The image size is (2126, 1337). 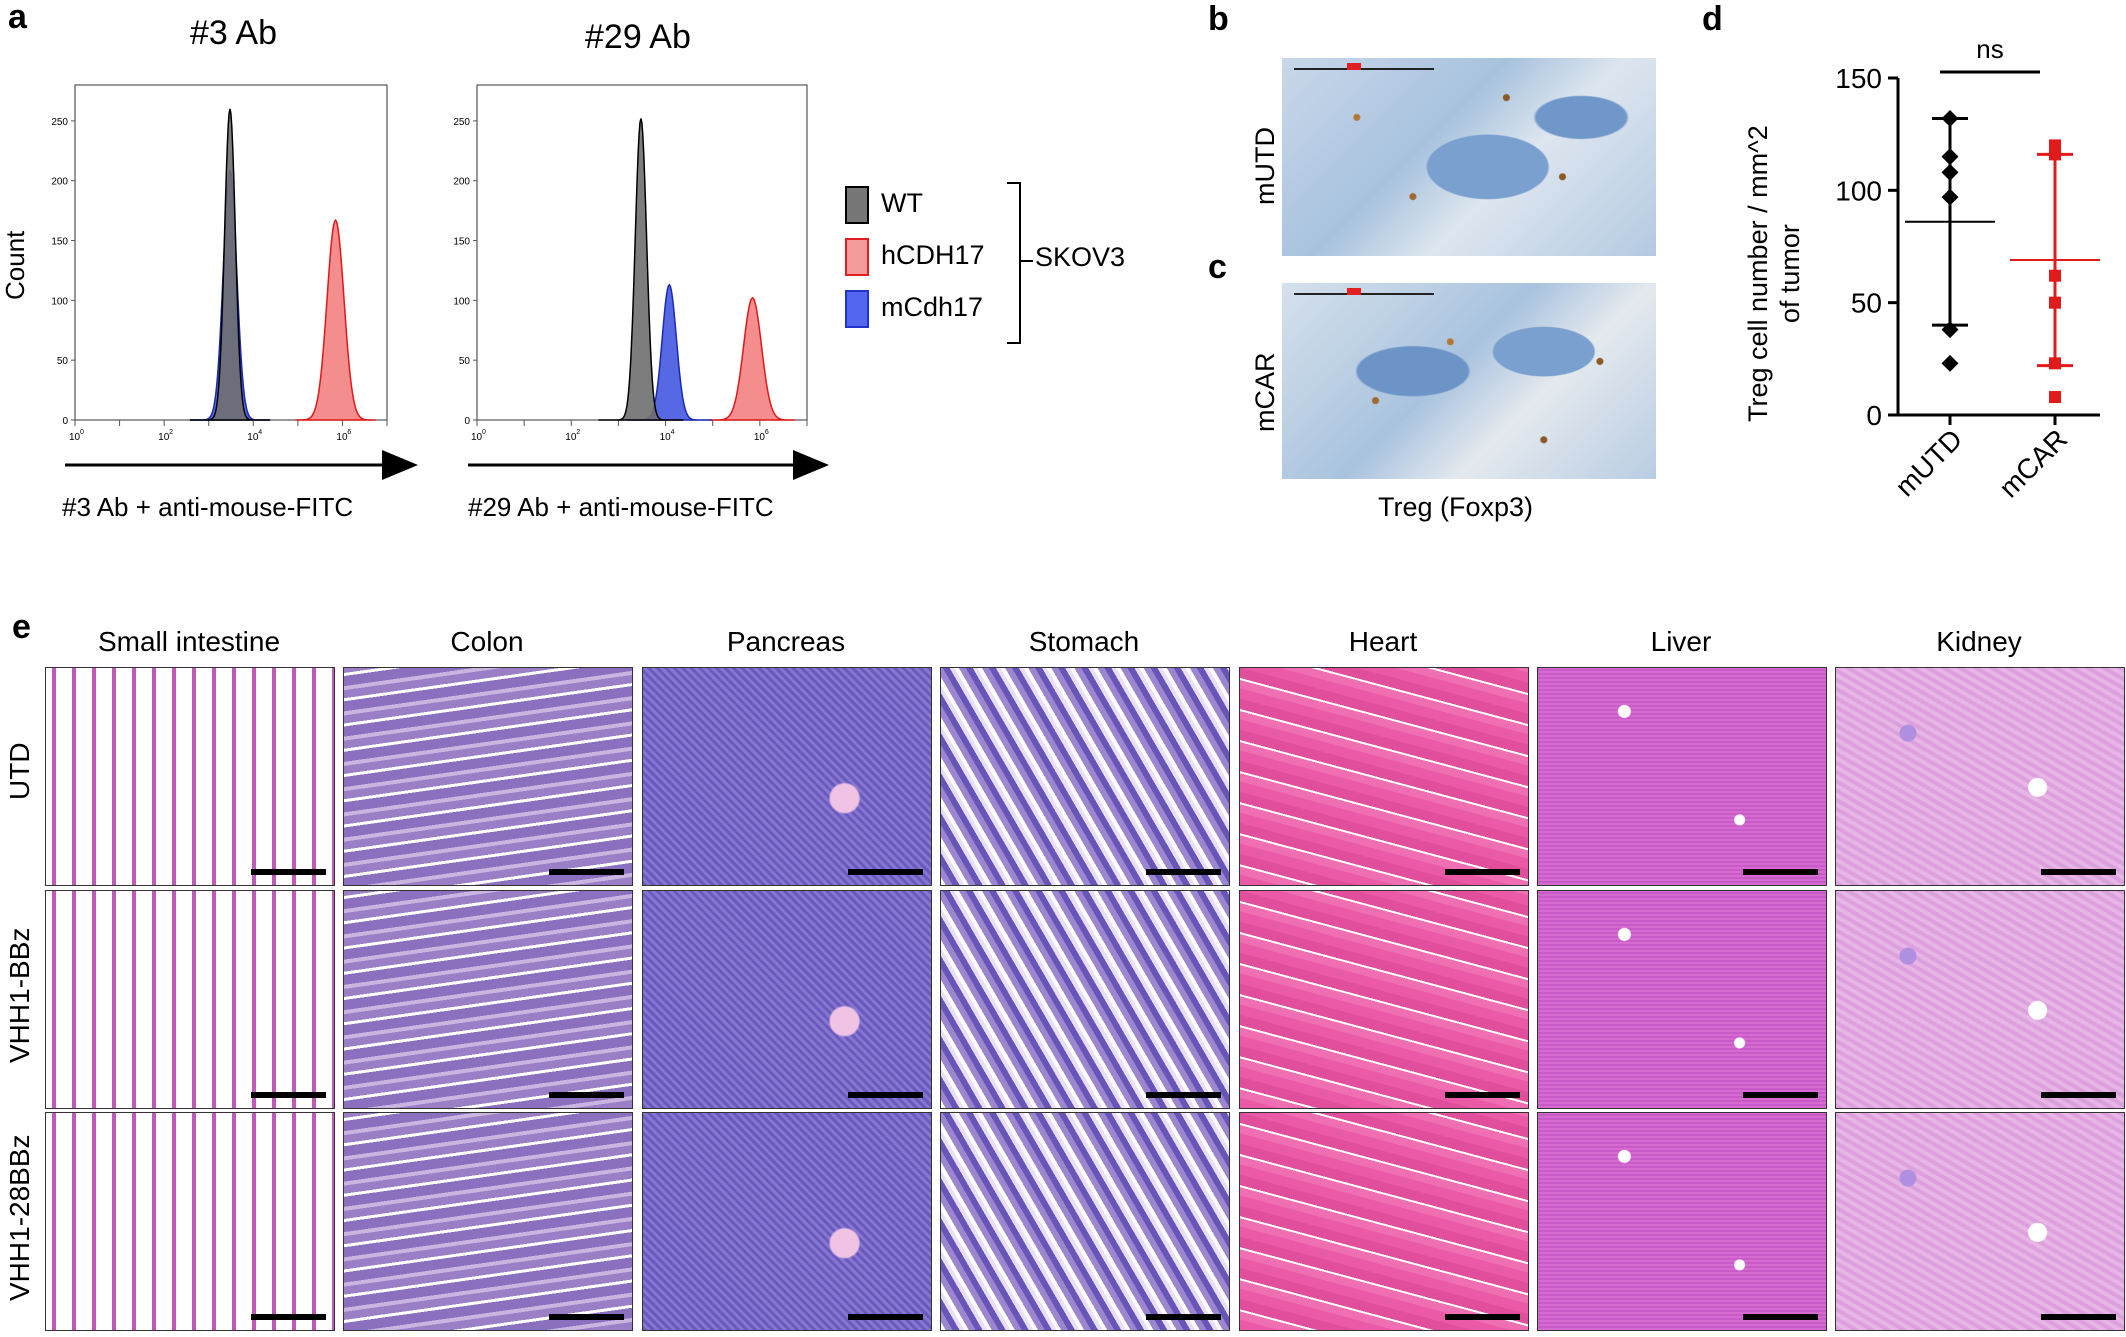 I want to click on ihc-scalebar-mutd, so click(x=1364, y=69).